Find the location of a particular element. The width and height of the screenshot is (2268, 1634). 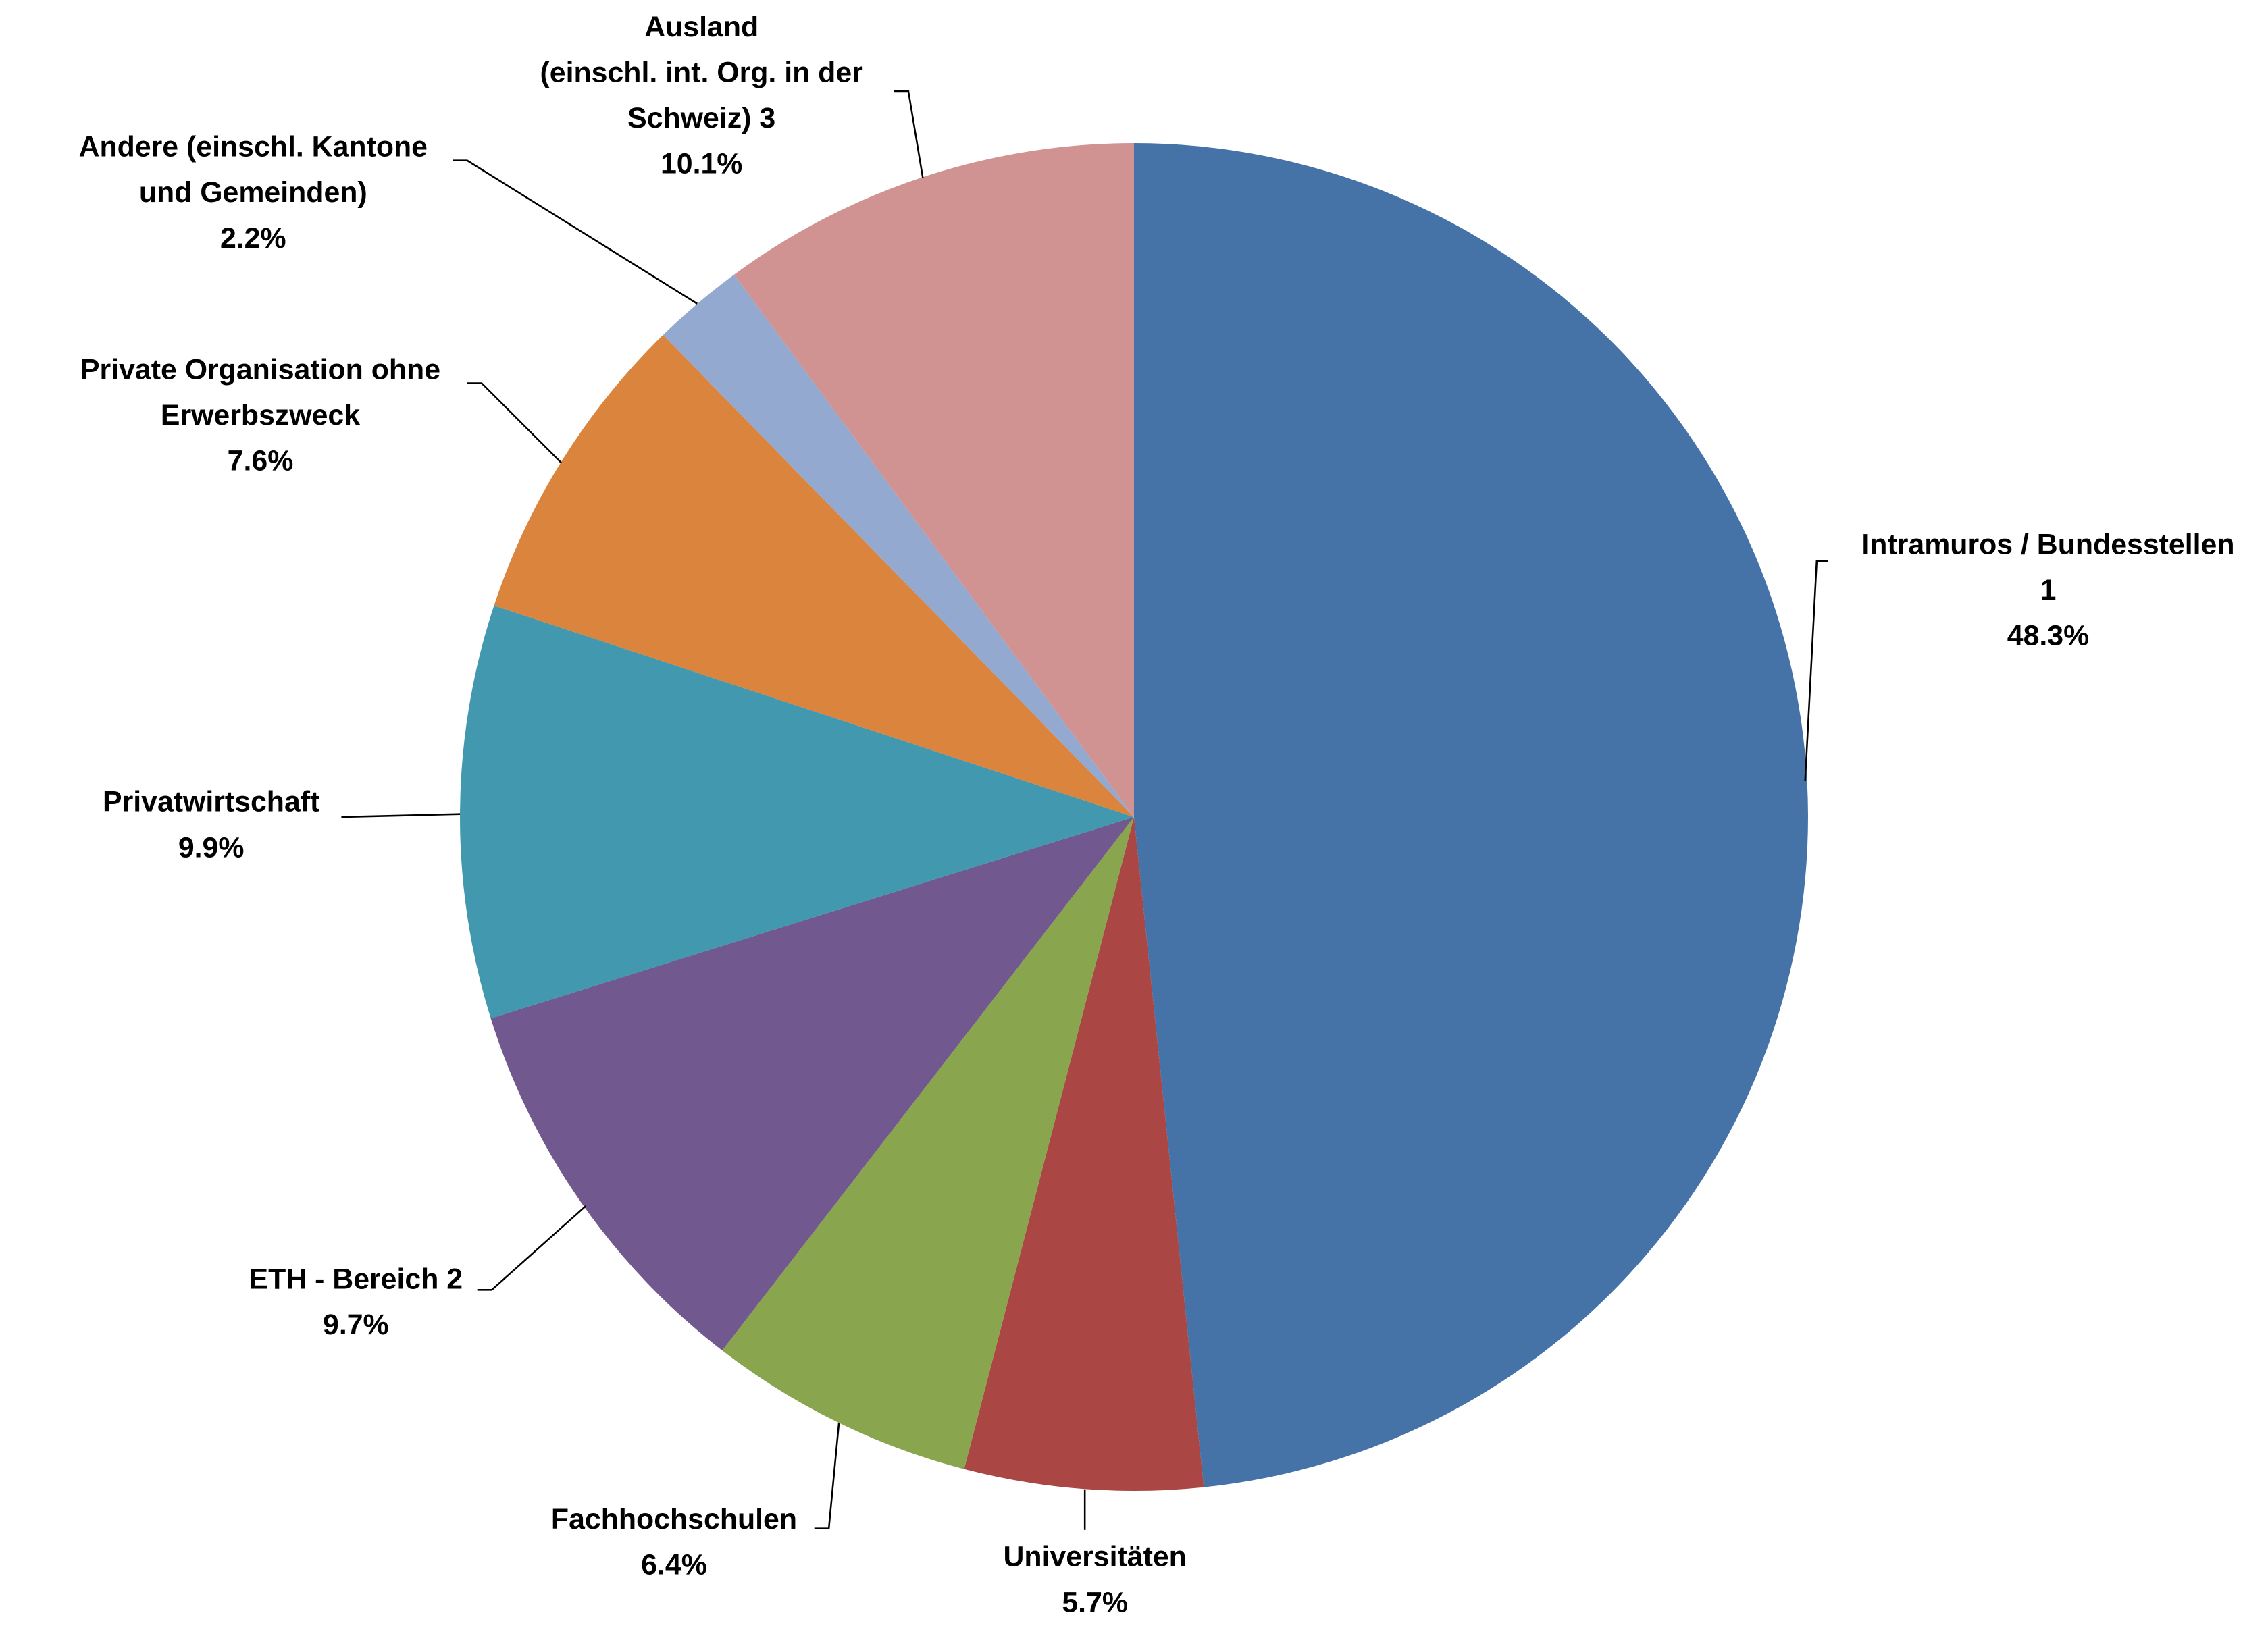

slice-label: Andere (einschl. Kantone und Gemeinden) is located at coordinates (253, 170).